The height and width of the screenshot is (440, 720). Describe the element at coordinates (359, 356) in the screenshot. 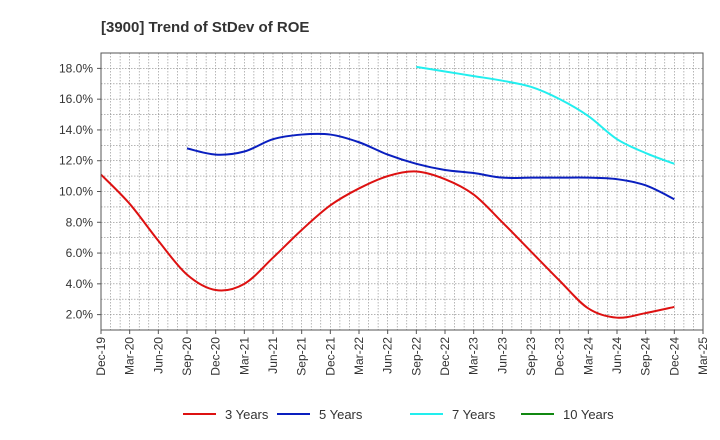

I see `x-tick-label: Mar-22` at that location.